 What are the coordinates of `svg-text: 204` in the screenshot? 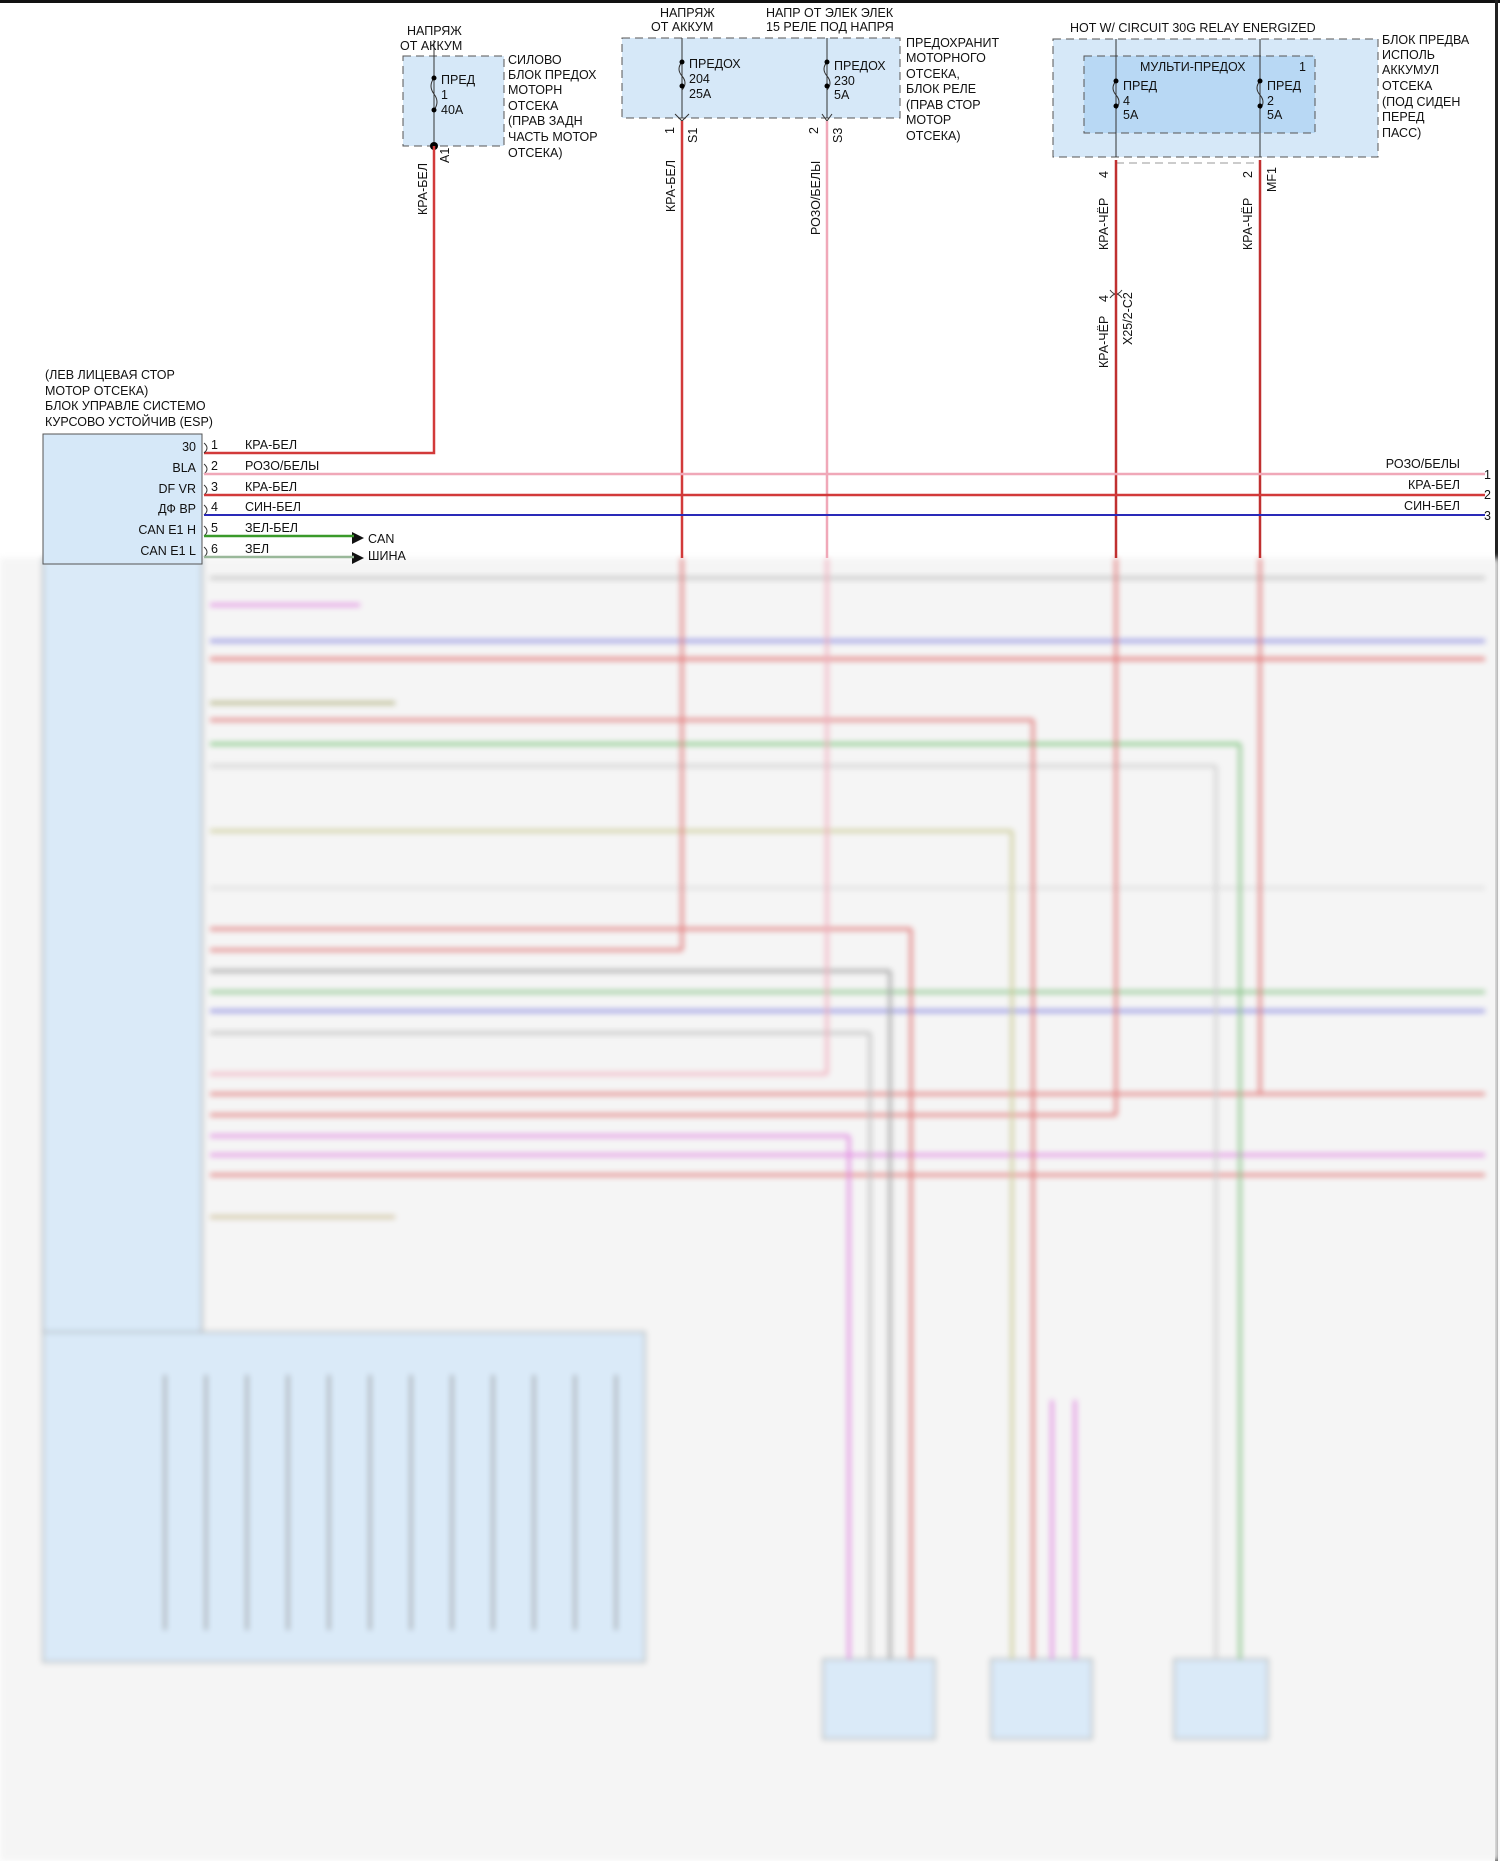 It's located at (699, 79).